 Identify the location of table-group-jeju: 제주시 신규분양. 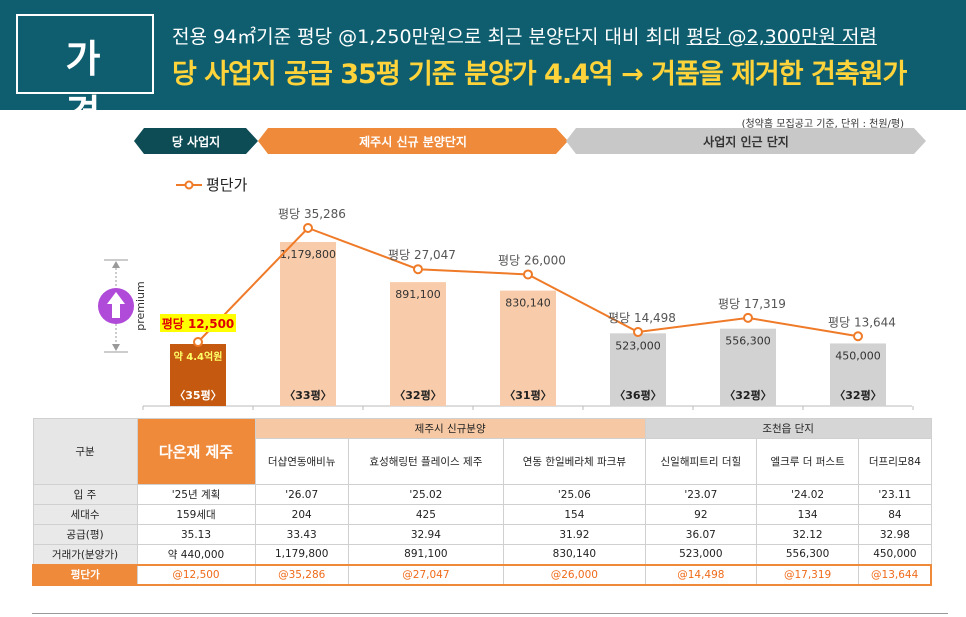
(450, 428).